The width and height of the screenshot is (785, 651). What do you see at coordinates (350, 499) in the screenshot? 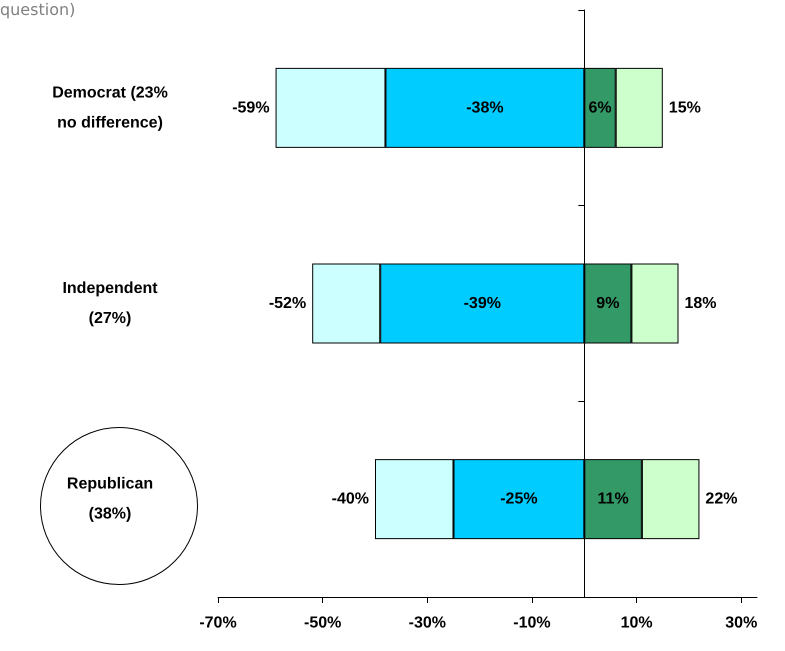
I see `text: -40%` at bounding box center [350, 499].